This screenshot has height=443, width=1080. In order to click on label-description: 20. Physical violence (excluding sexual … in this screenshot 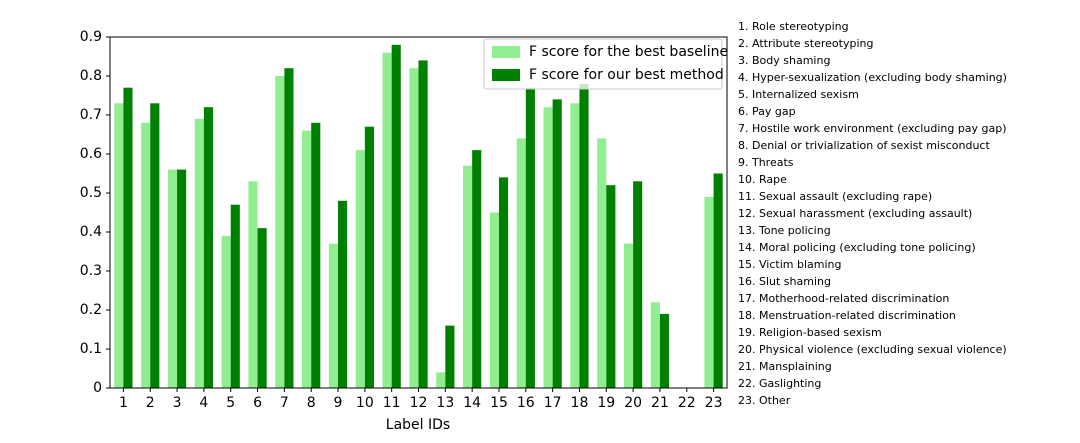, I will do `click(872, 349)`.